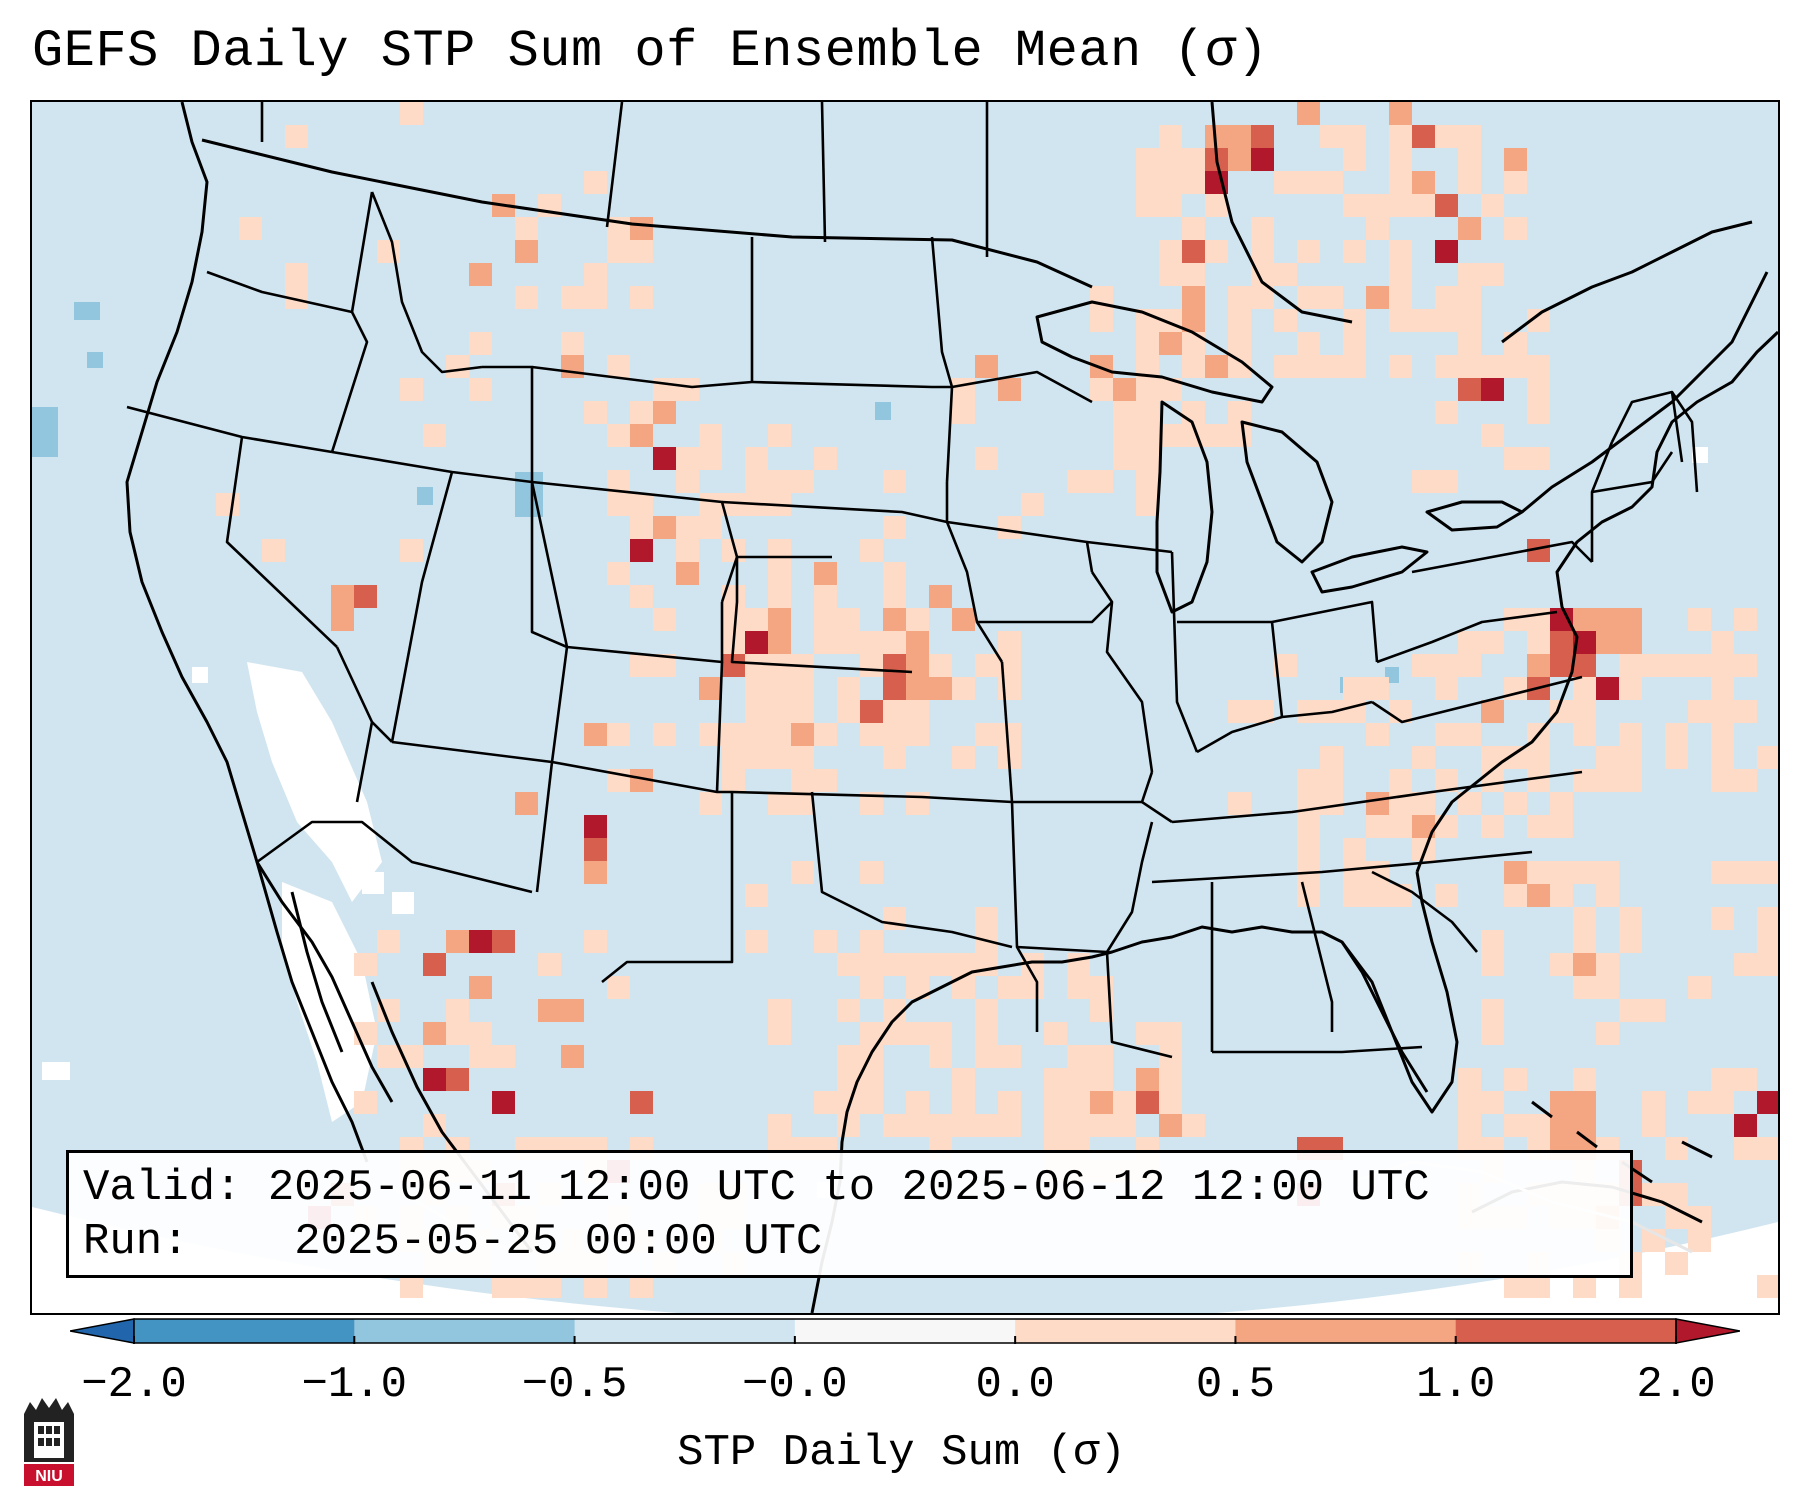  Describe the element at coordinates (558, 1242) in the screenshot. I see `run-time: 2025-05-25 00:00 UTC` at that location.